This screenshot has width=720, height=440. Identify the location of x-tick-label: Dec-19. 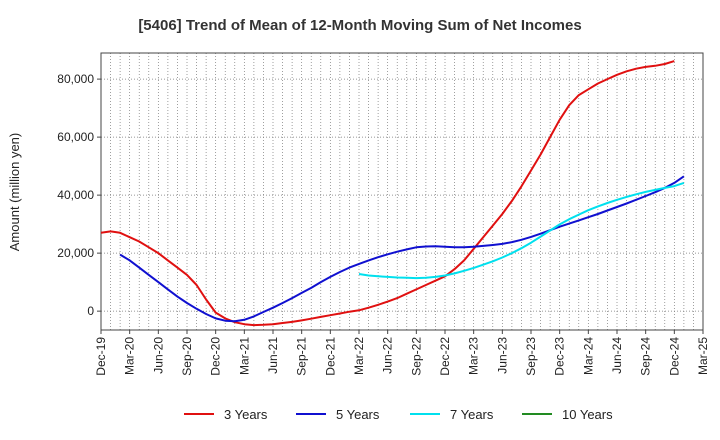
(101, 356).